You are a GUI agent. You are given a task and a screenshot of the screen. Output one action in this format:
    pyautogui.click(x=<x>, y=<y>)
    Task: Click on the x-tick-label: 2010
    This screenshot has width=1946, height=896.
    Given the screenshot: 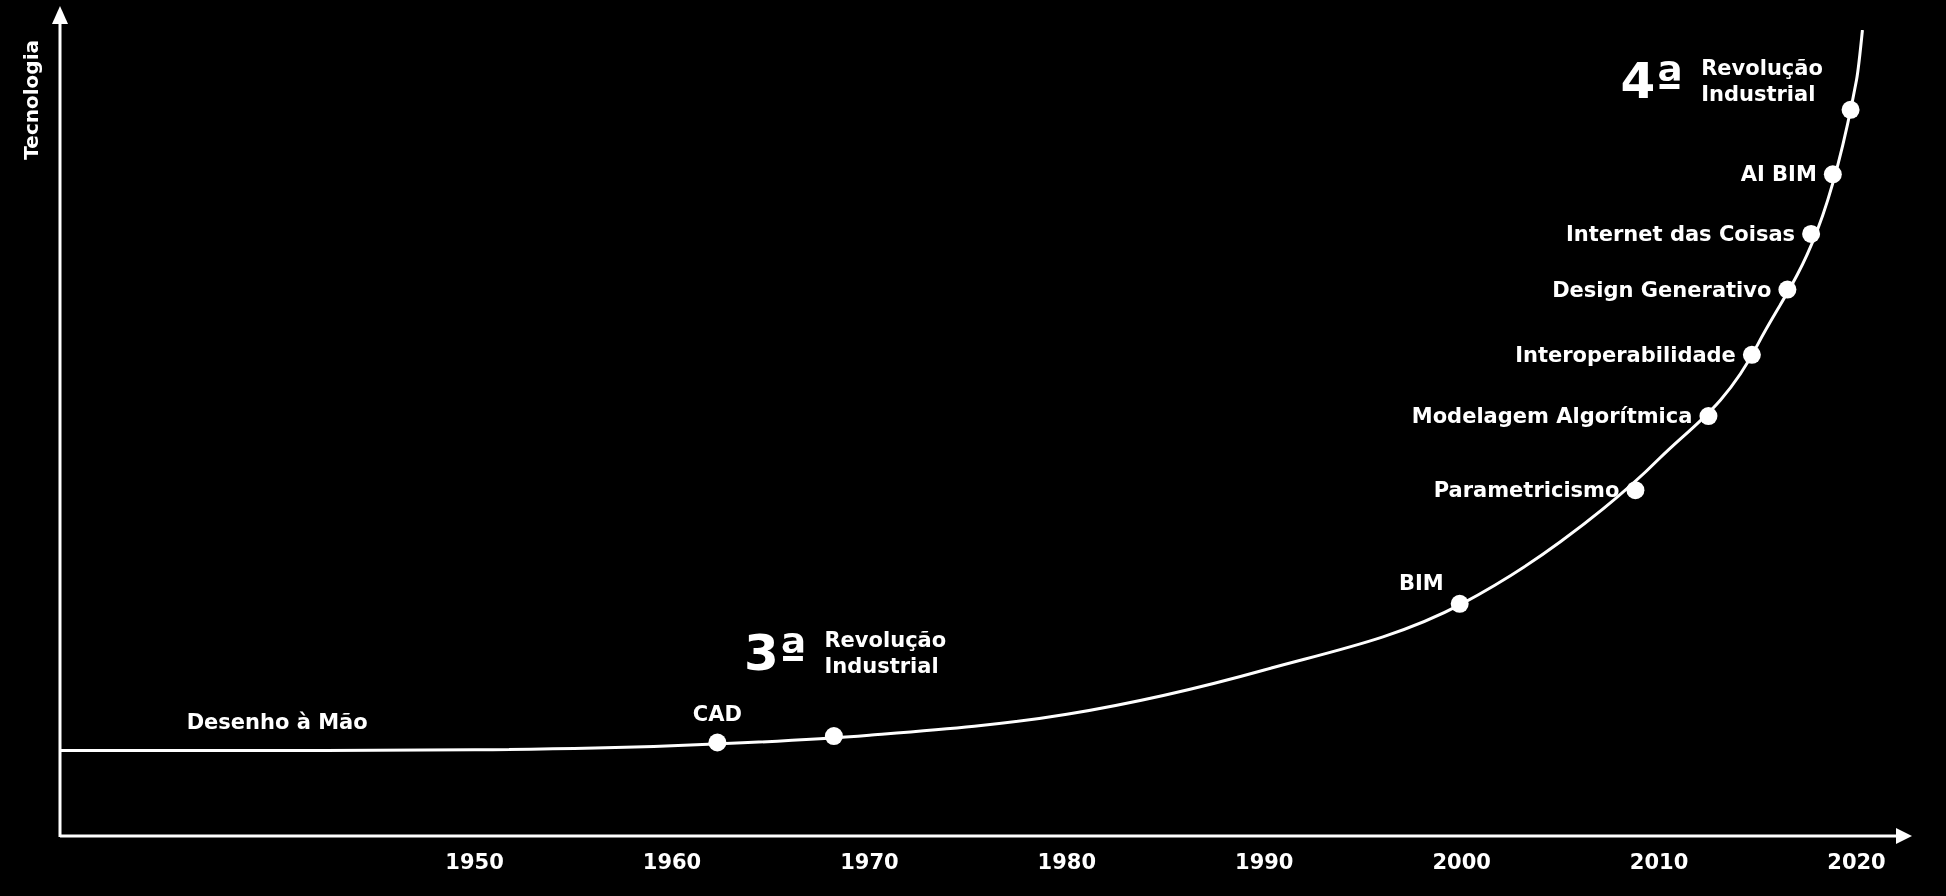 What is the action you would take?
    pyautogui.click(x=1659, y=861)
    